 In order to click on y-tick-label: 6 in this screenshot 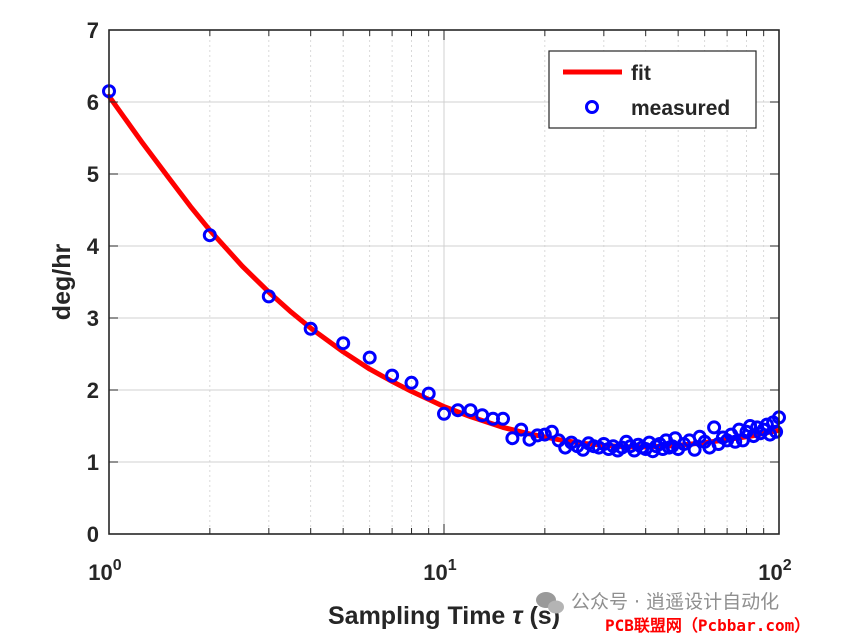, I will do `click(93, 102)`.